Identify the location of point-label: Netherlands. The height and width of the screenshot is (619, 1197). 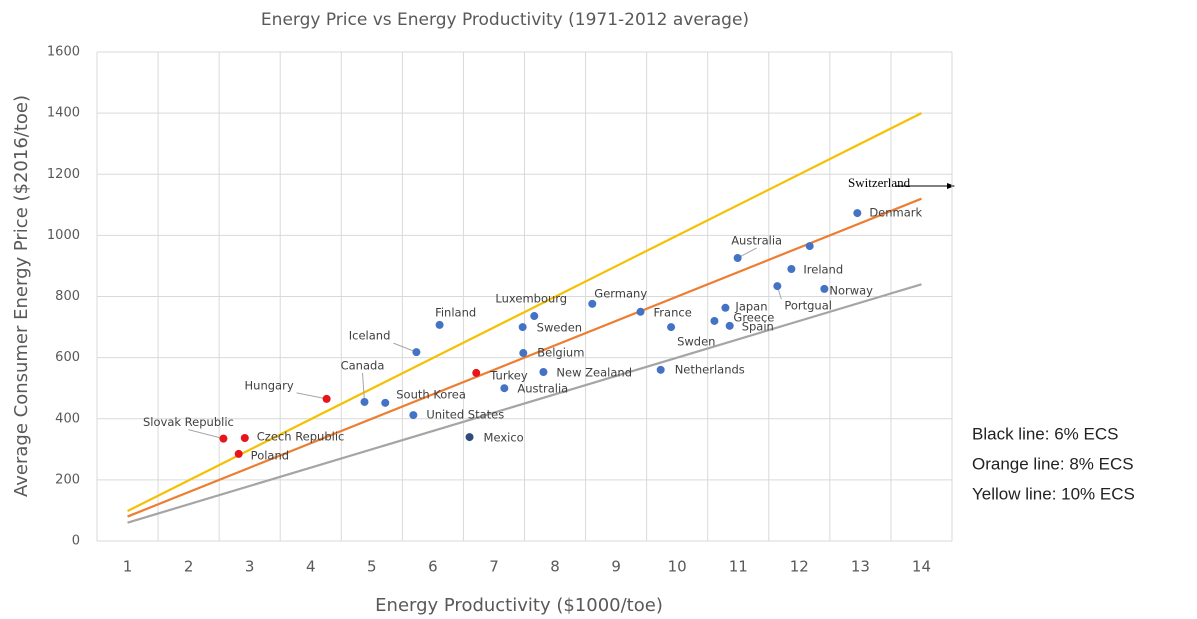
(710, 369).